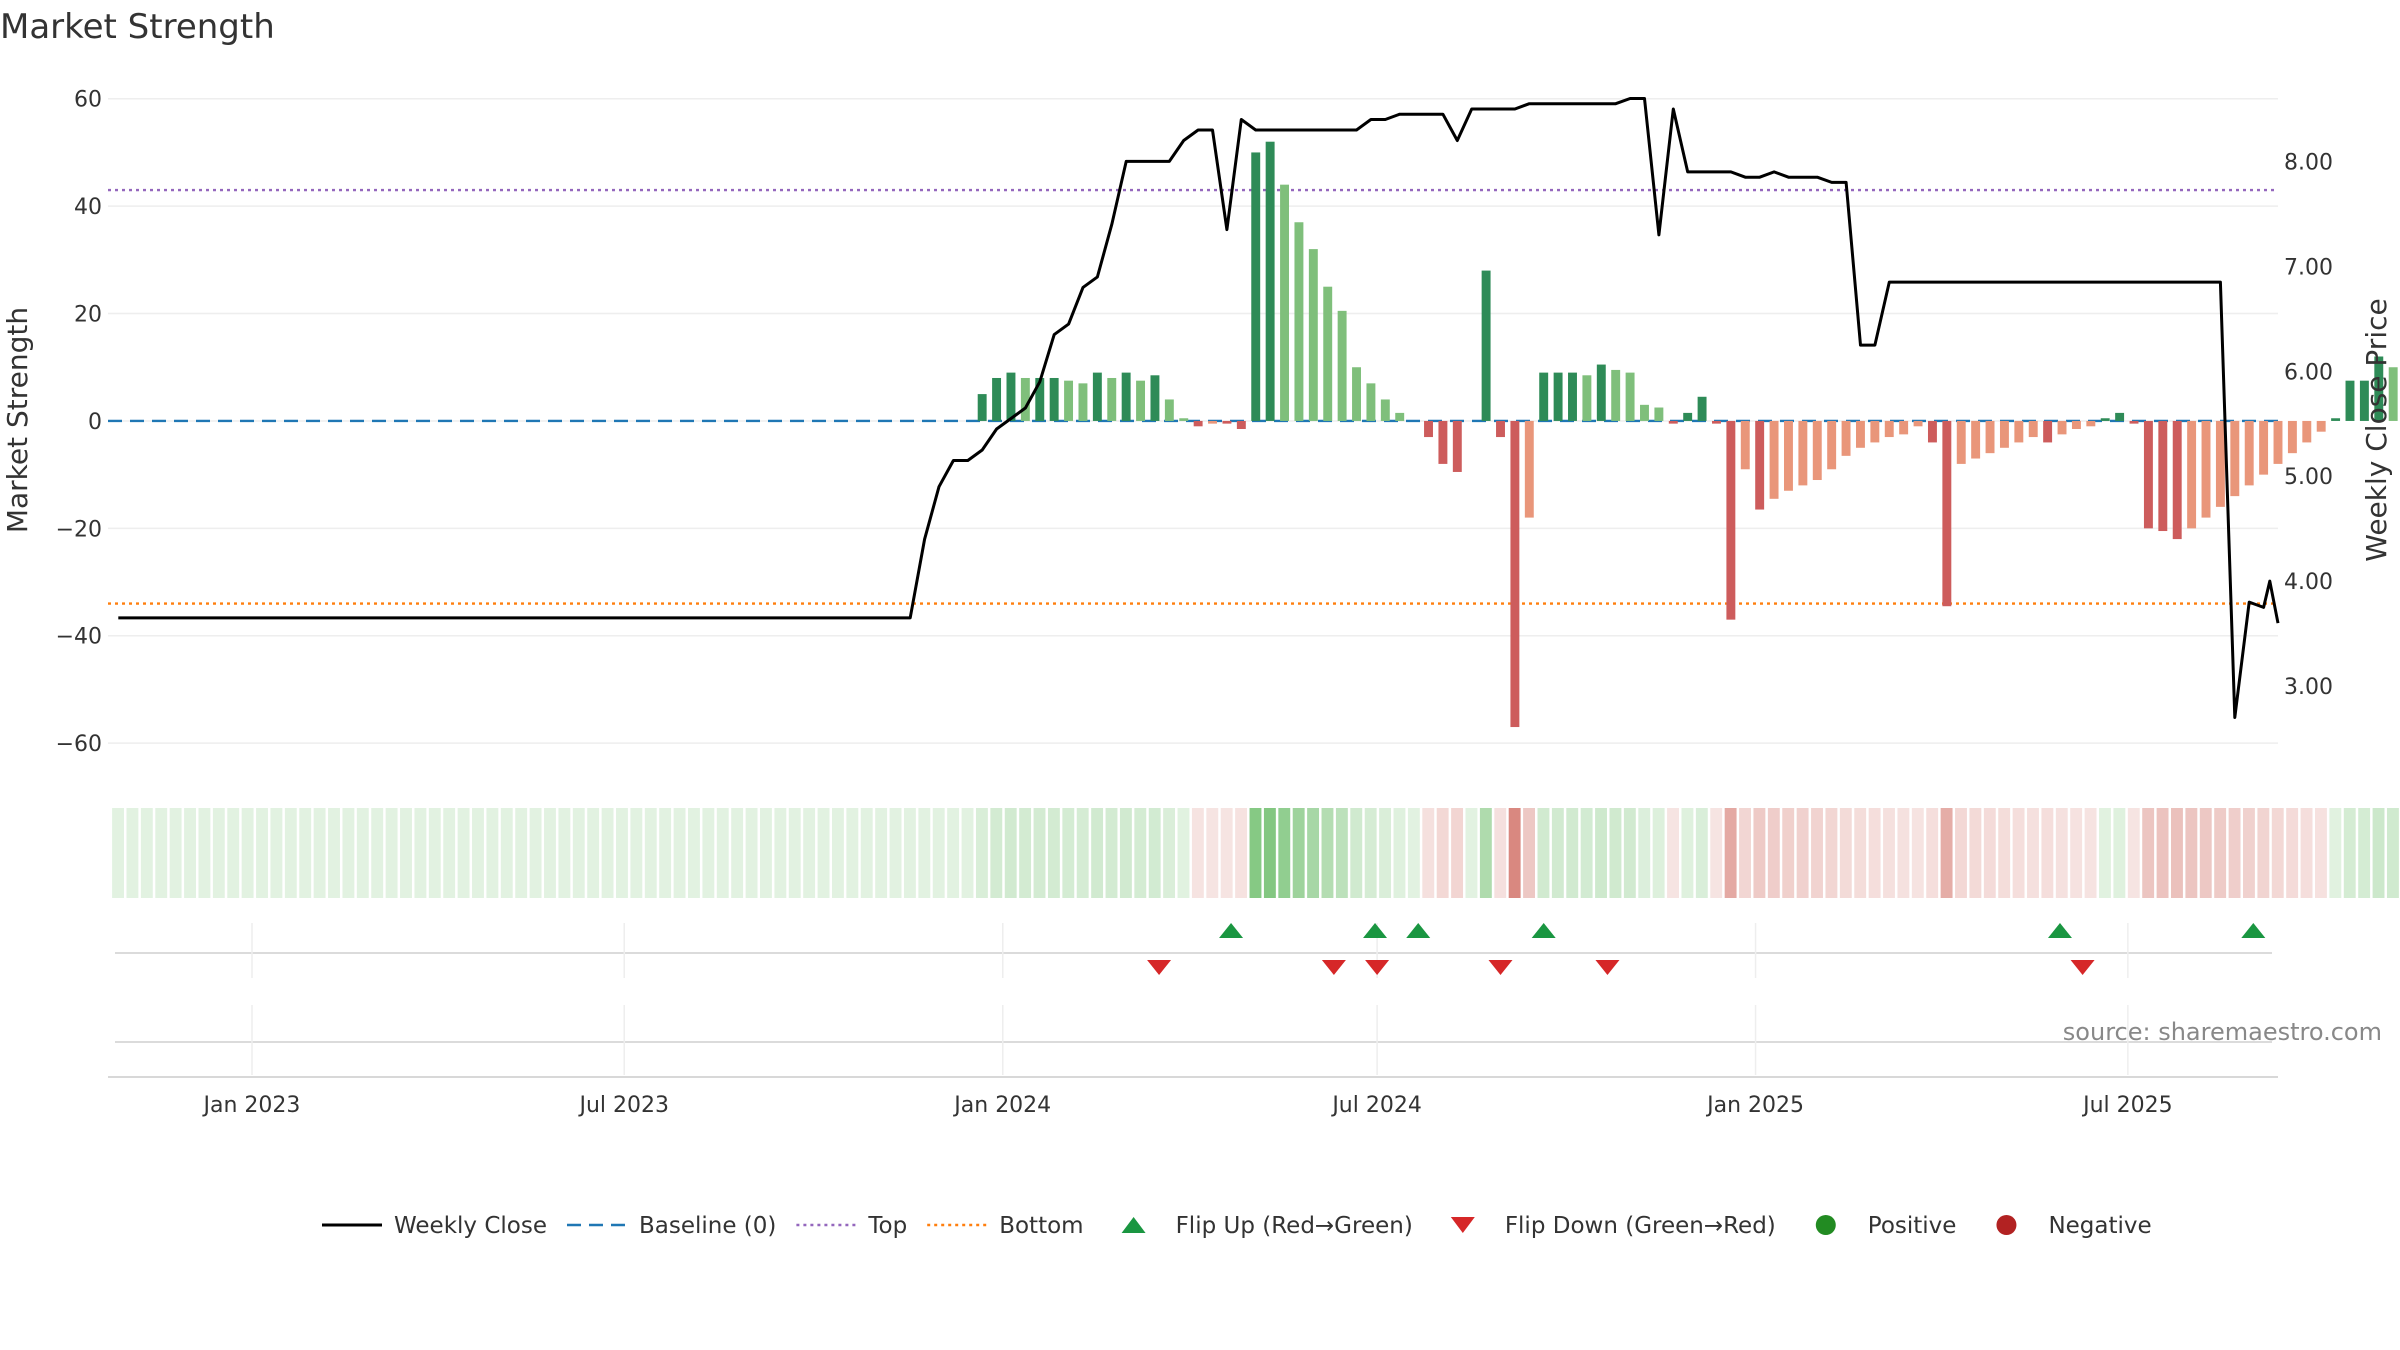  I want to click on y-tick-label: 0, so click(95, 422).